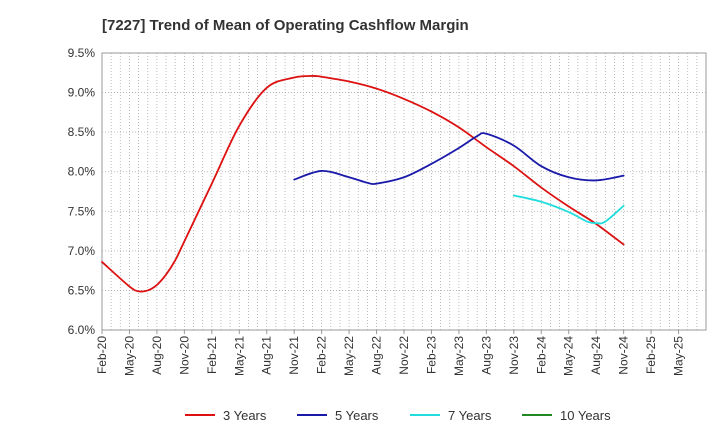 Image resolution: width=720 pixels, height=440 pixels. What do you see at coordinates (82, 93) in the screenshot?
I see `y-tick-label: 9.0%` at bounding box center [82, 93].